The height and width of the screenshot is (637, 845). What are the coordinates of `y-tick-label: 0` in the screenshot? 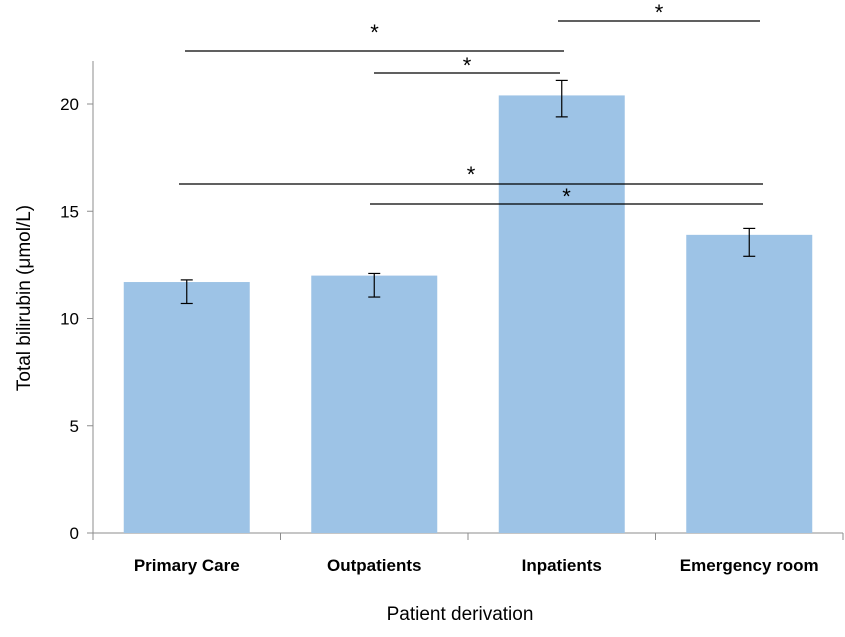 It's located at (74, 533).